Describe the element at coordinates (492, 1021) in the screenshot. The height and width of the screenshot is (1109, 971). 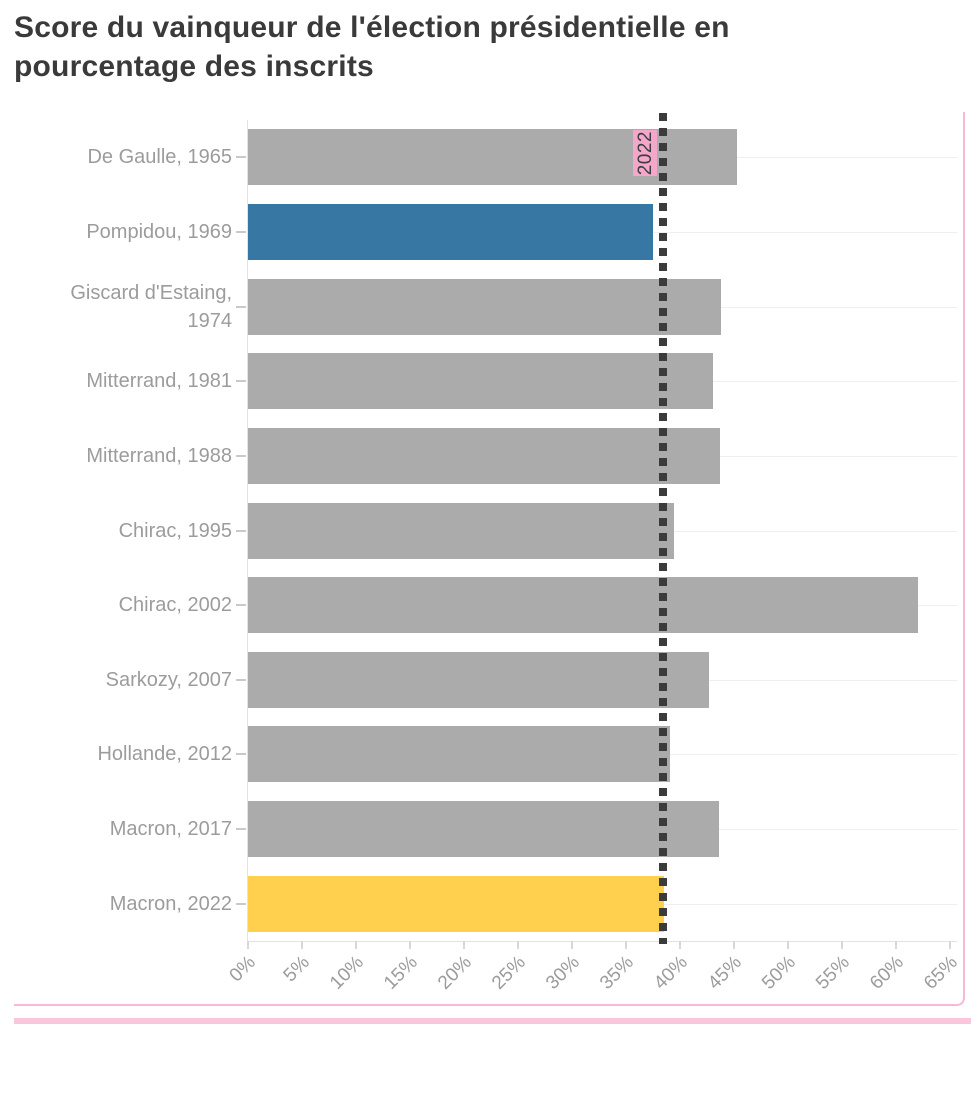
I see `pink-divider-band` at that location.